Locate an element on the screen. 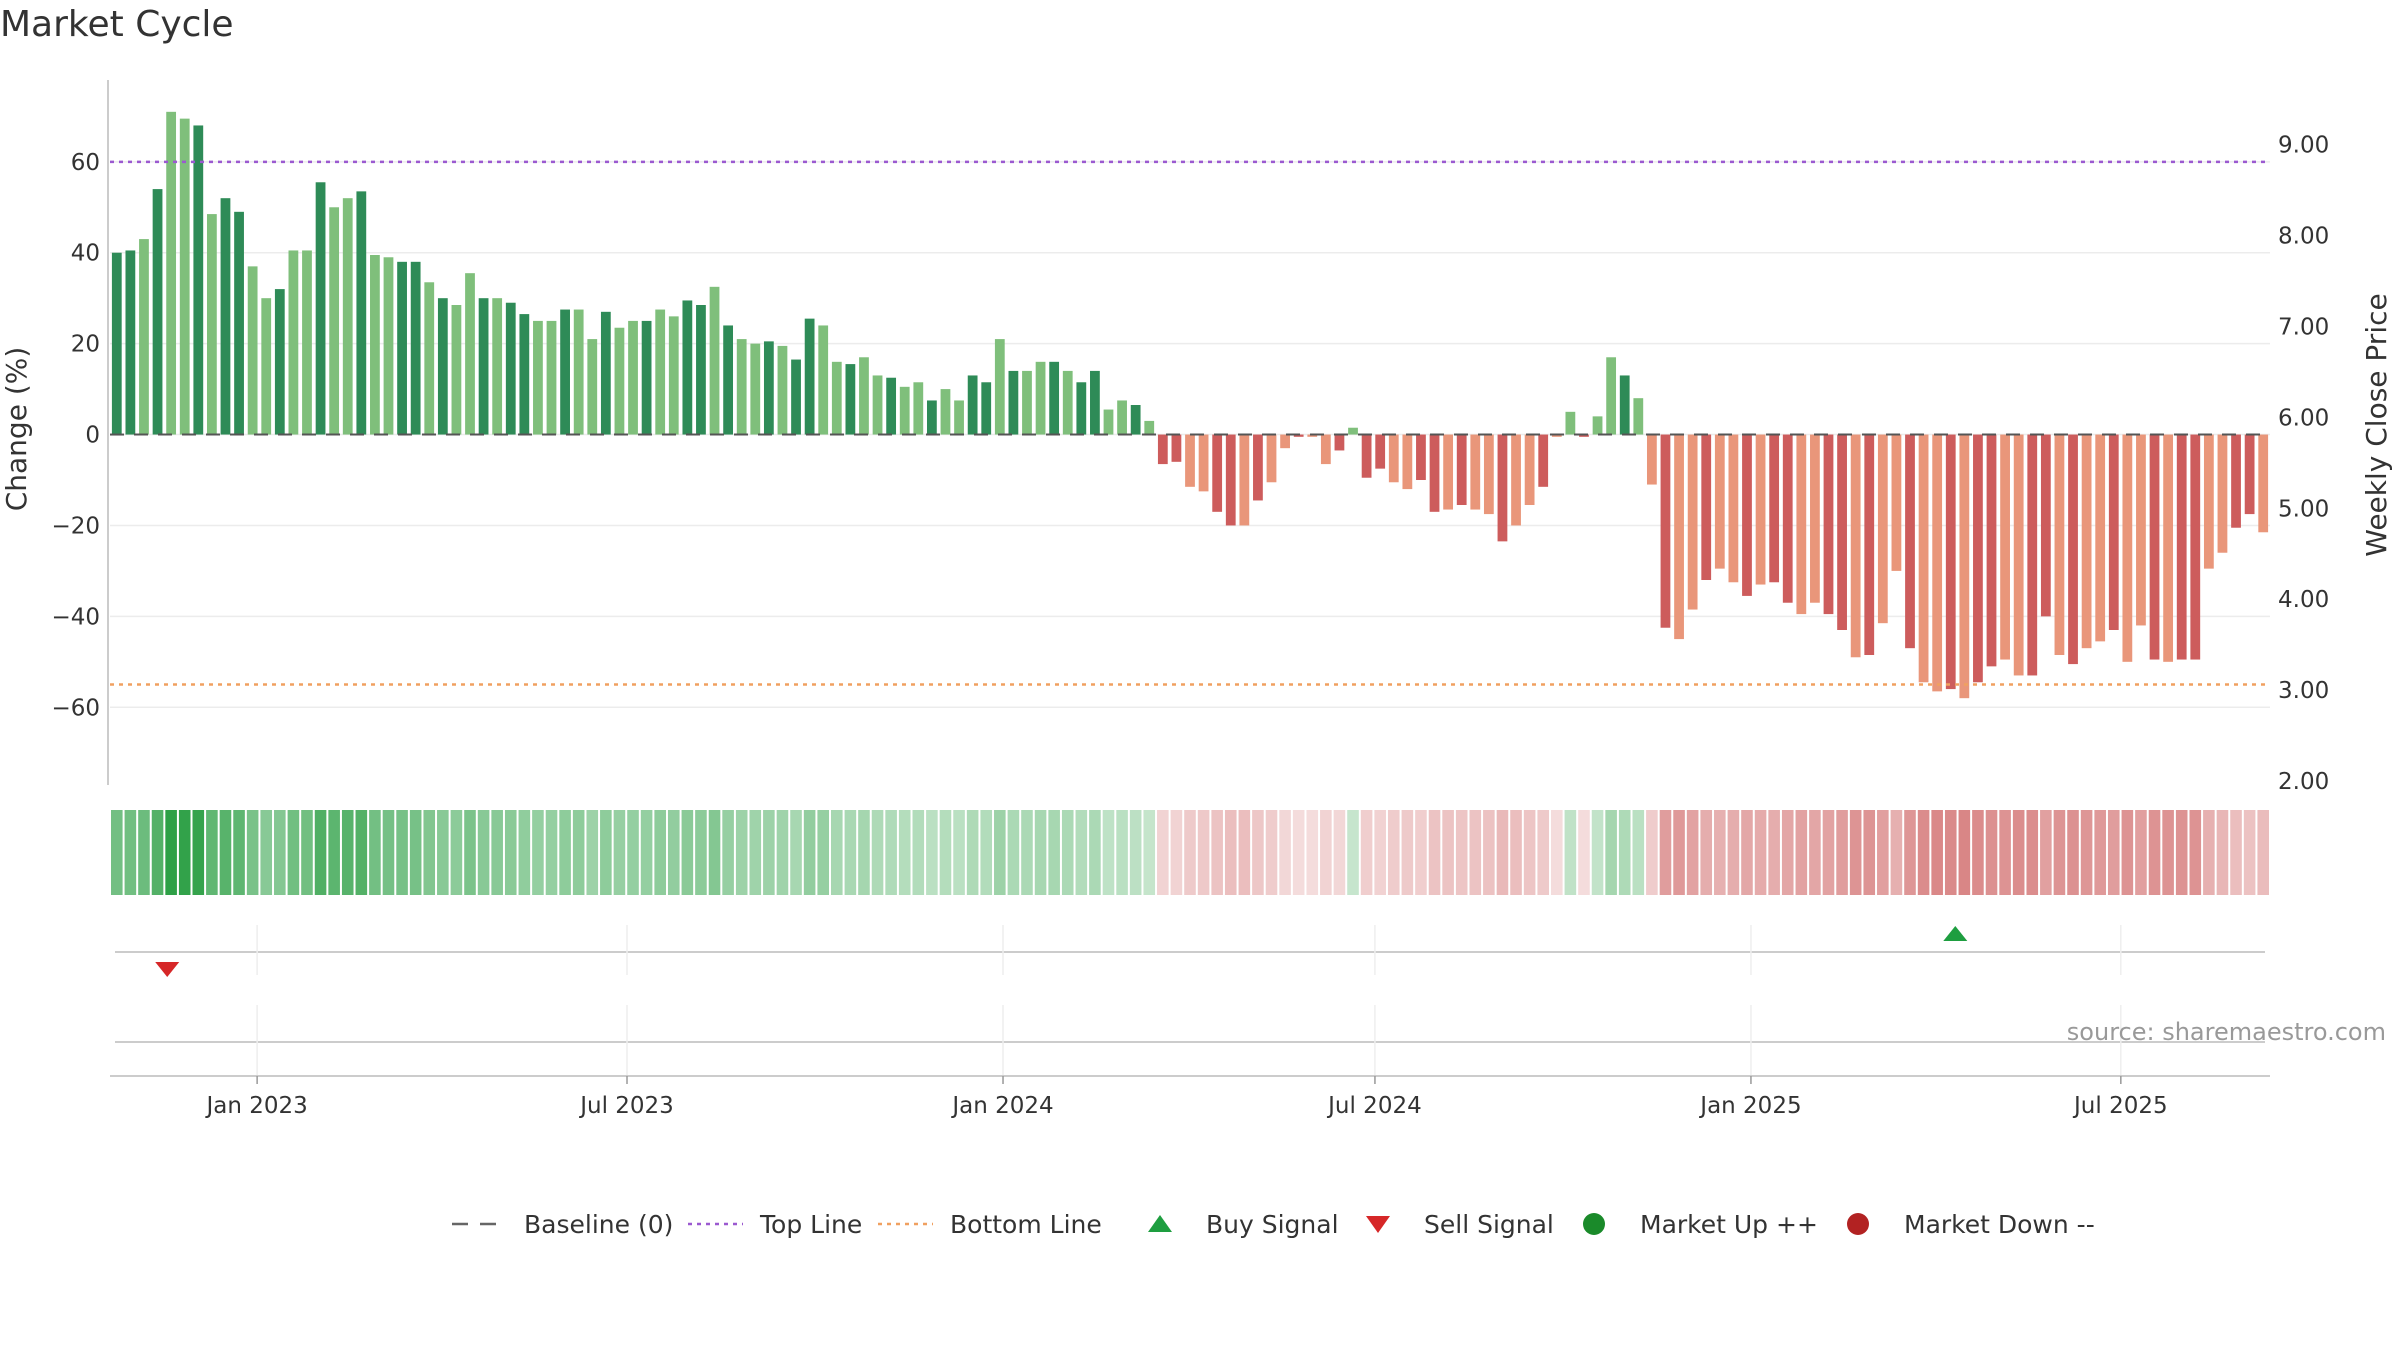  y-tick-label-left: −60 is located at coordinates (75, 708).